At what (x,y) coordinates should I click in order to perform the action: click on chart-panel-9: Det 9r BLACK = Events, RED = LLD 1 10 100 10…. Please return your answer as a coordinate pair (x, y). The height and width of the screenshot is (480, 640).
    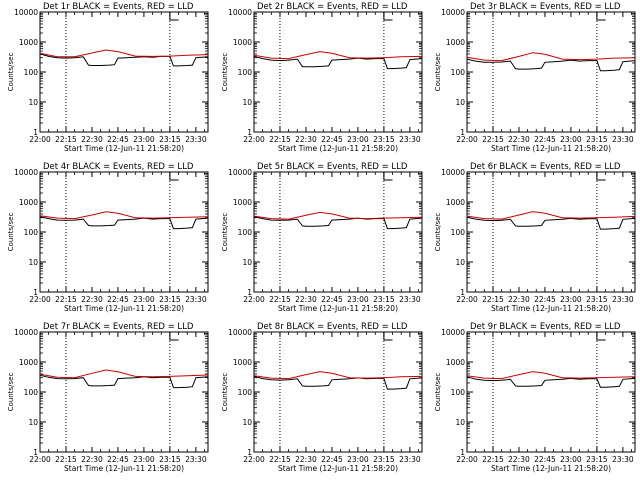
    Looking at the image, I should click on (535, 397).